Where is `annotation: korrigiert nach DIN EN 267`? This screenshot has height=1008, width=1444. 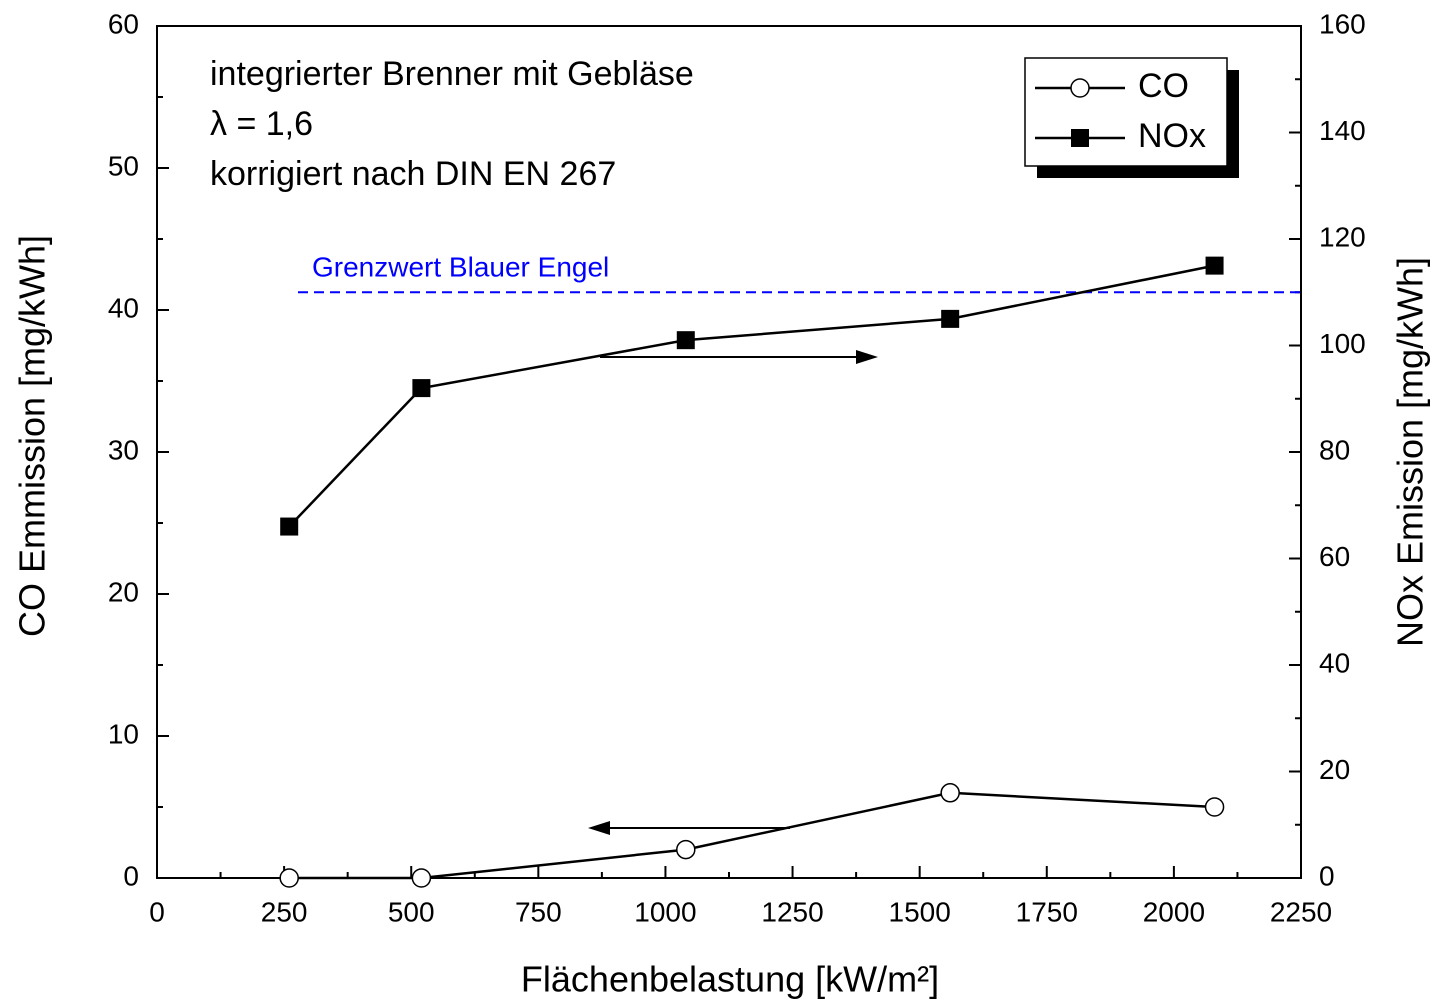
annotation: korrigiert nach DIN EN 267 is located at coordinates (413, 174).